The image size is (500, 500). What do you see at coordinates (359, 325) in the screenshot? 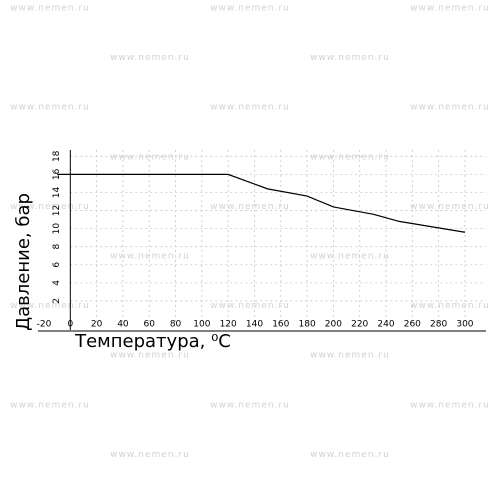
I see `x-tick-label: 220` at bounding box center [359, 325].